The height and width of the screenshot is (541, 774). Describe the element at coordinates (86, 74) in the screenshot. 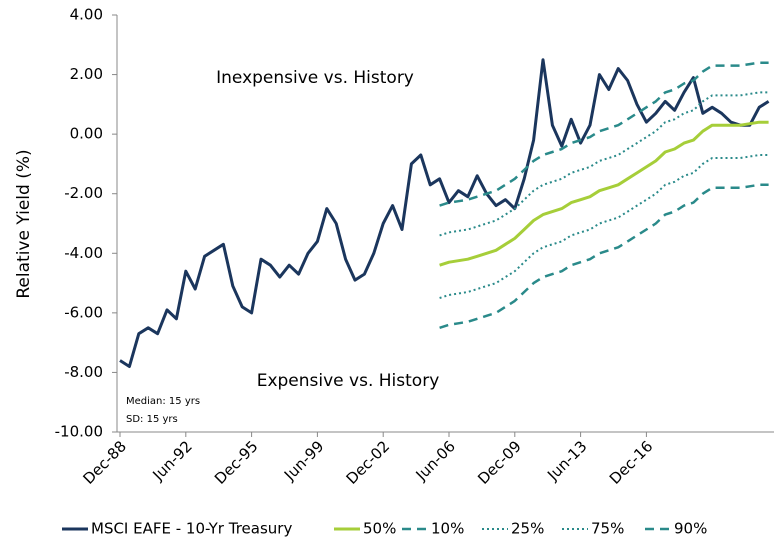

I see `y-tick-label: 2.00` at that location.